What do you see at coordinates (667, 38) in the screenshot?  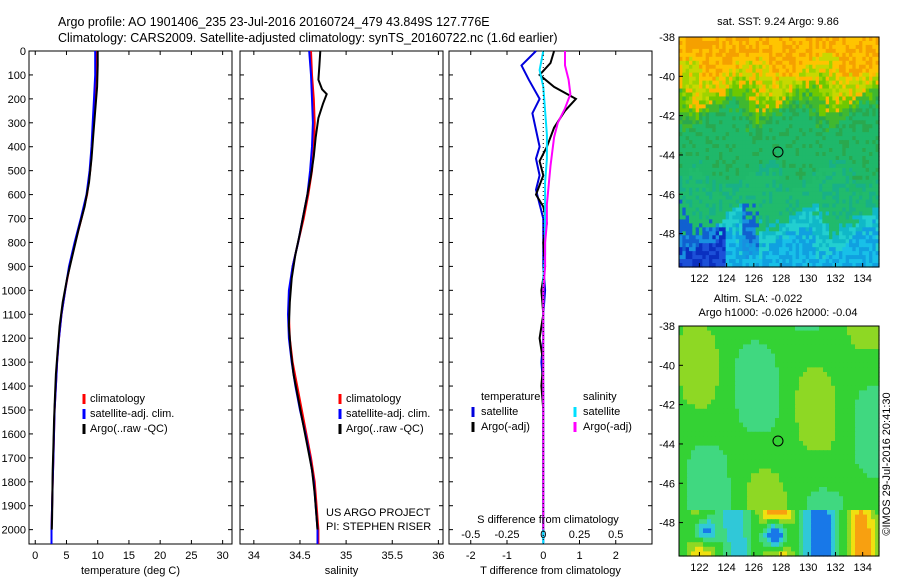 I see `map-y-tick-label: -38` at bounding box center [667, 38].